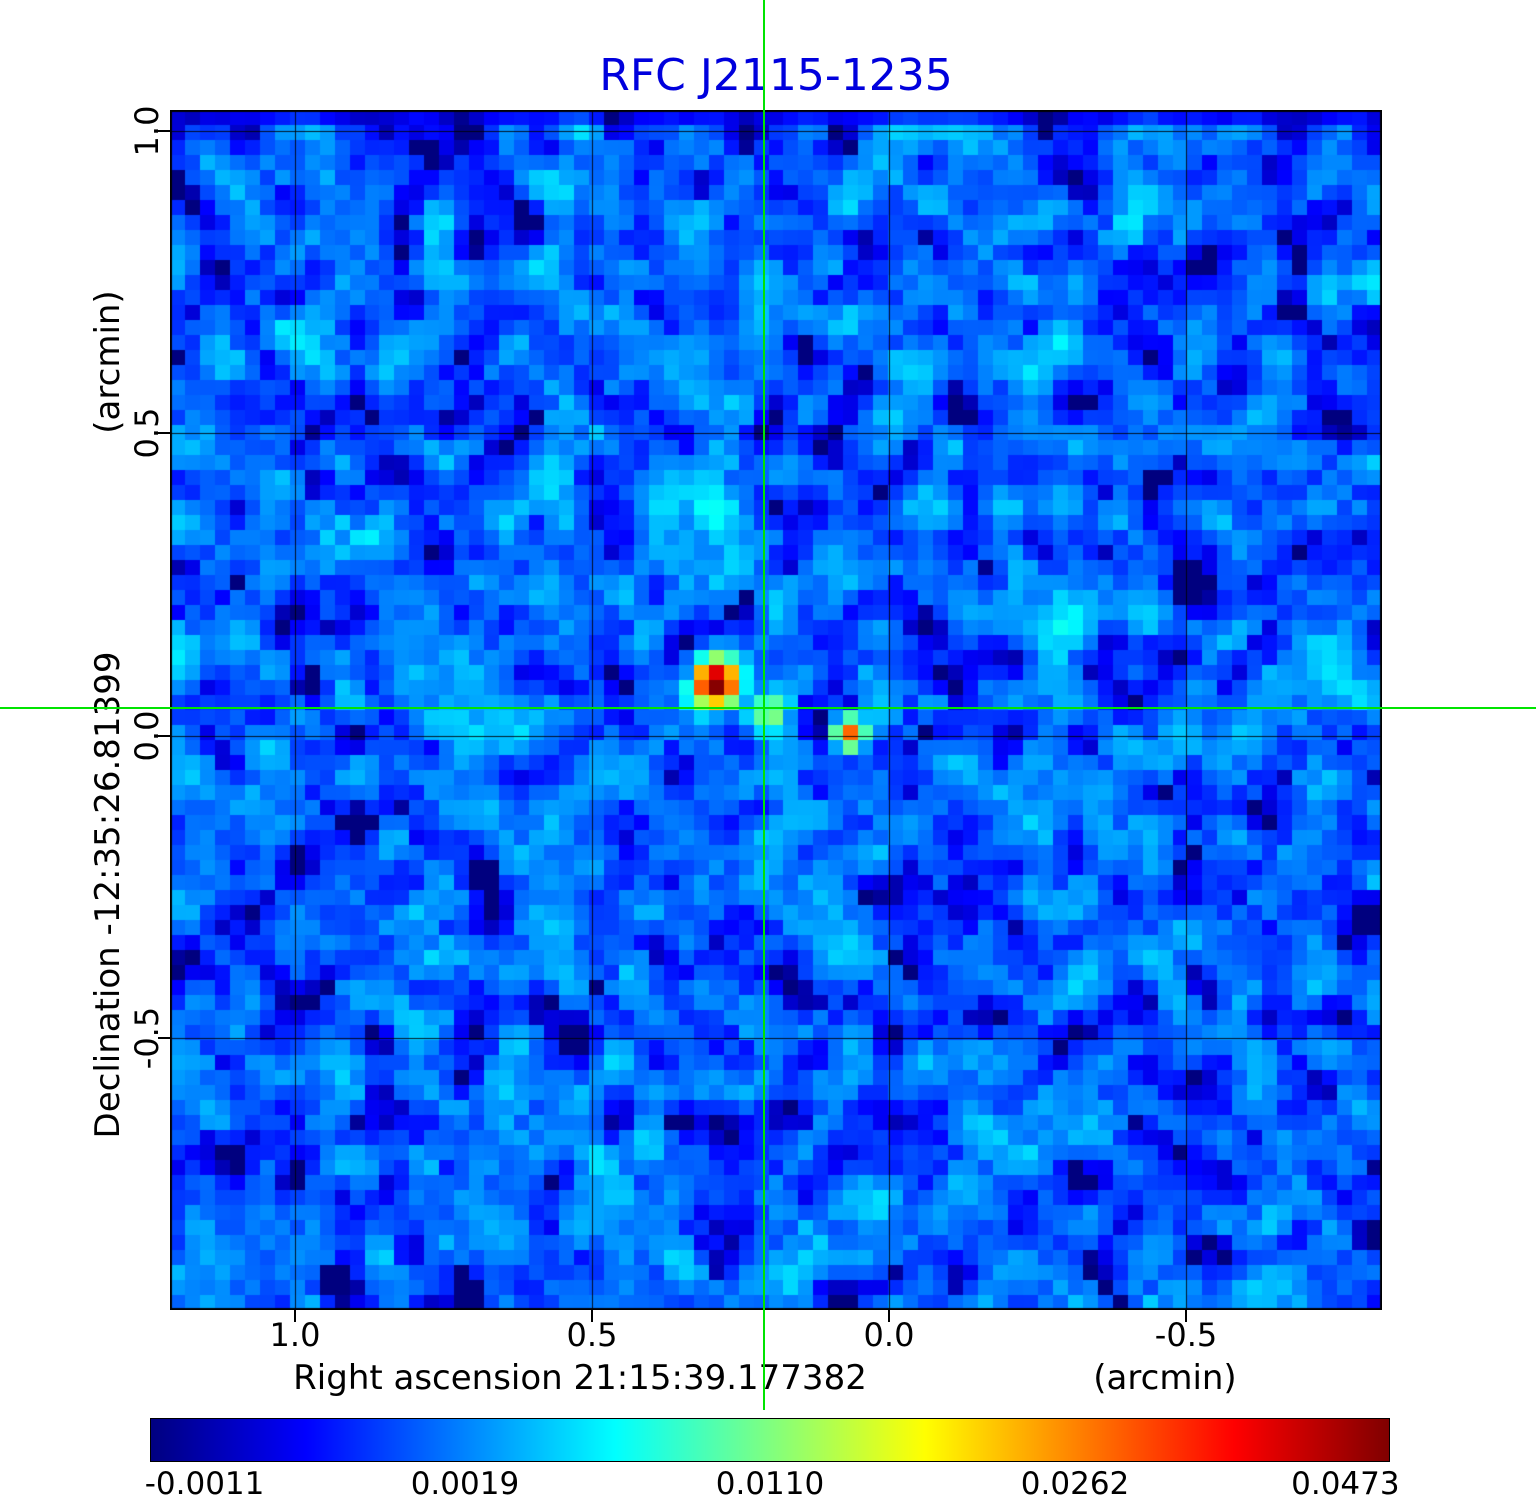  Describe the element at coordinates (108, 362) in the screenshot. I see `y-axis-unit-label: (arcmin)` at that location.